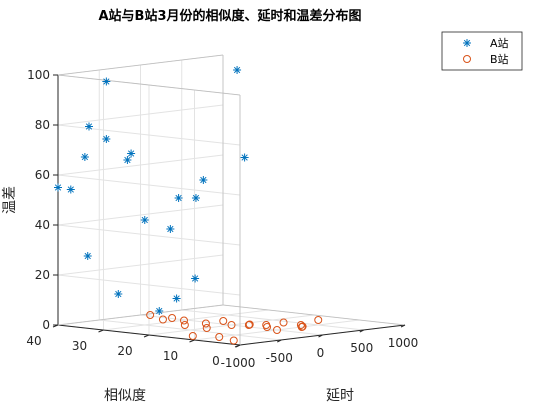 Image resolution: width=560 pixels, height=420 pixels. I want to click on x-tick-label: 1000, so click(403, 343).